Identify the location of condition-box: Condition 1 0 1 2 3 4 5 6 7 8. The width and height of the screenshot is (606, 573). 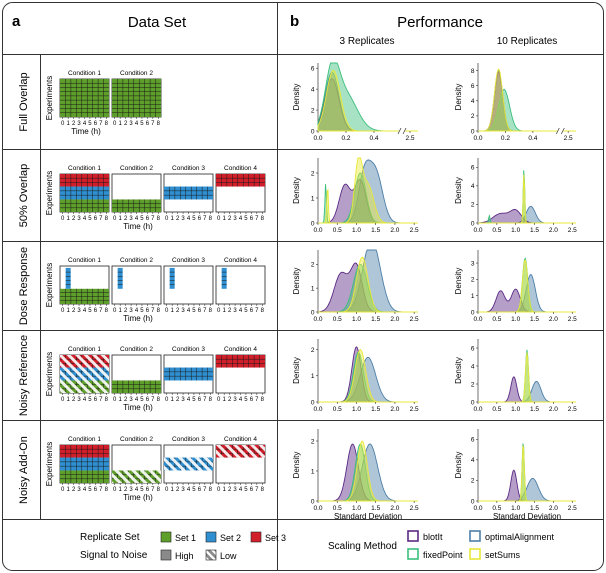
(84, 464).